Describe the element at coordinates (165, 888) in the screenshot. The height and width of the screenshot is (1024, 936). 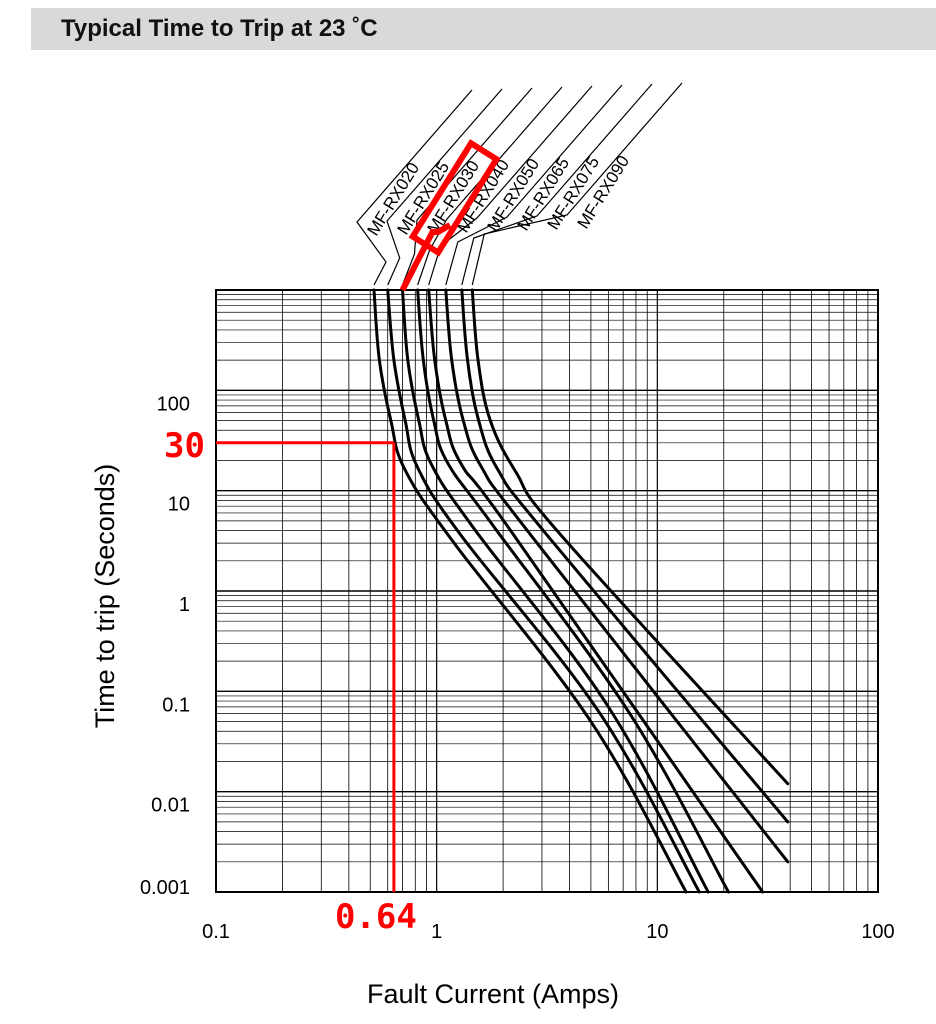
I see `y-tick-label: 0.001` at that location.